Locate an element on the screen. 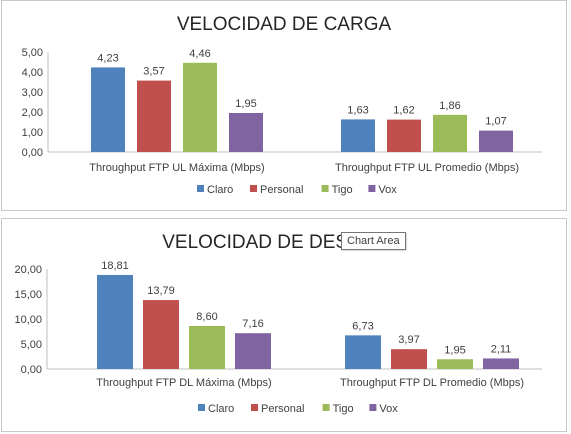 The height and width of the screenshot is (434, 571). upload-ytick-label: 4,00 is located at coordinates (32, 73).